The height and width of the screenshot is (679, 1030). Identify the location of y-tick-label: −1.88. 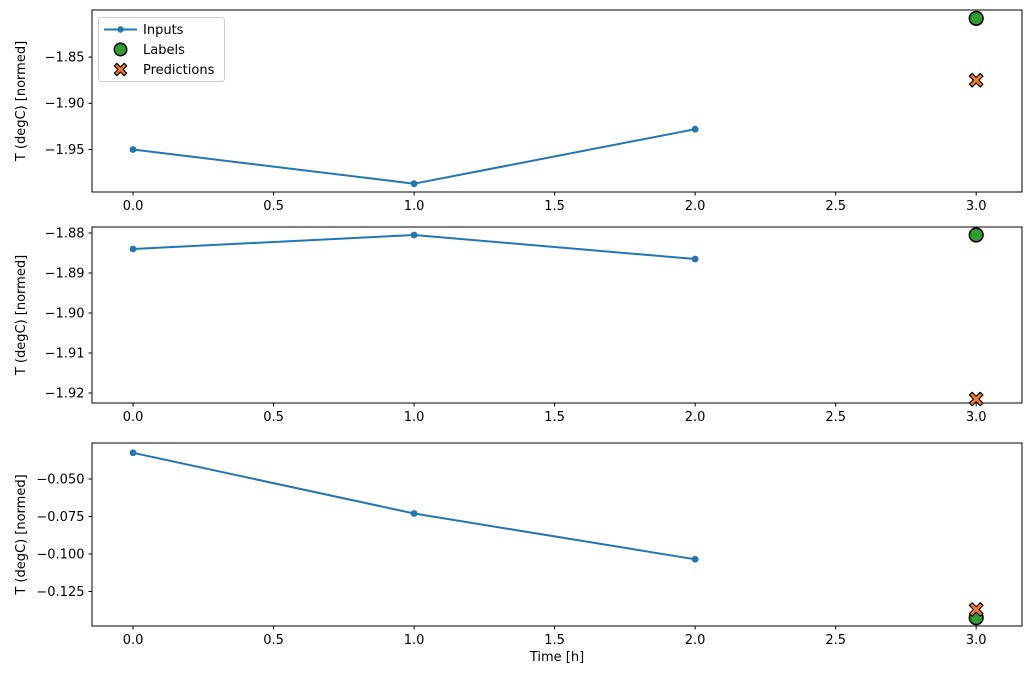
(65, 233).